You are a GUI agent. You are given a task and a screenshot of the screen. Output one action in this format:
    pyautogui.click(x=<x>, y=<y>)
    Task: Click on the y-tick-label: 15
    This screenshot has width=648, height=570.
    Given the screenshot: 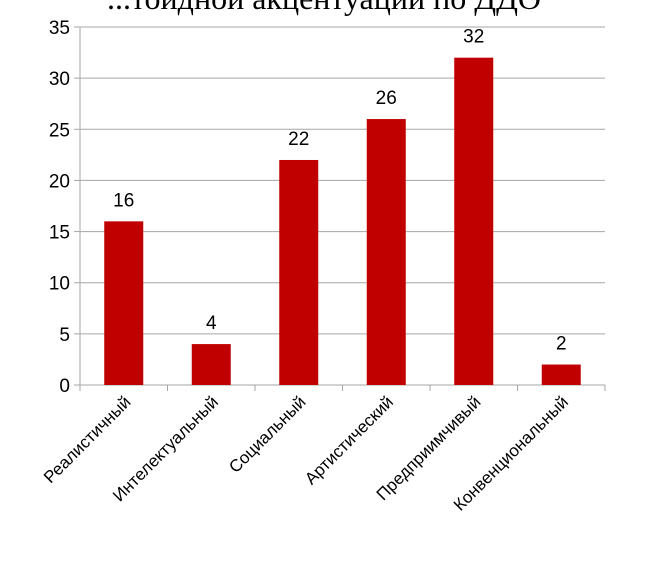 What is the action you would take?
    pyautogui.click(x=59, y=233)
    